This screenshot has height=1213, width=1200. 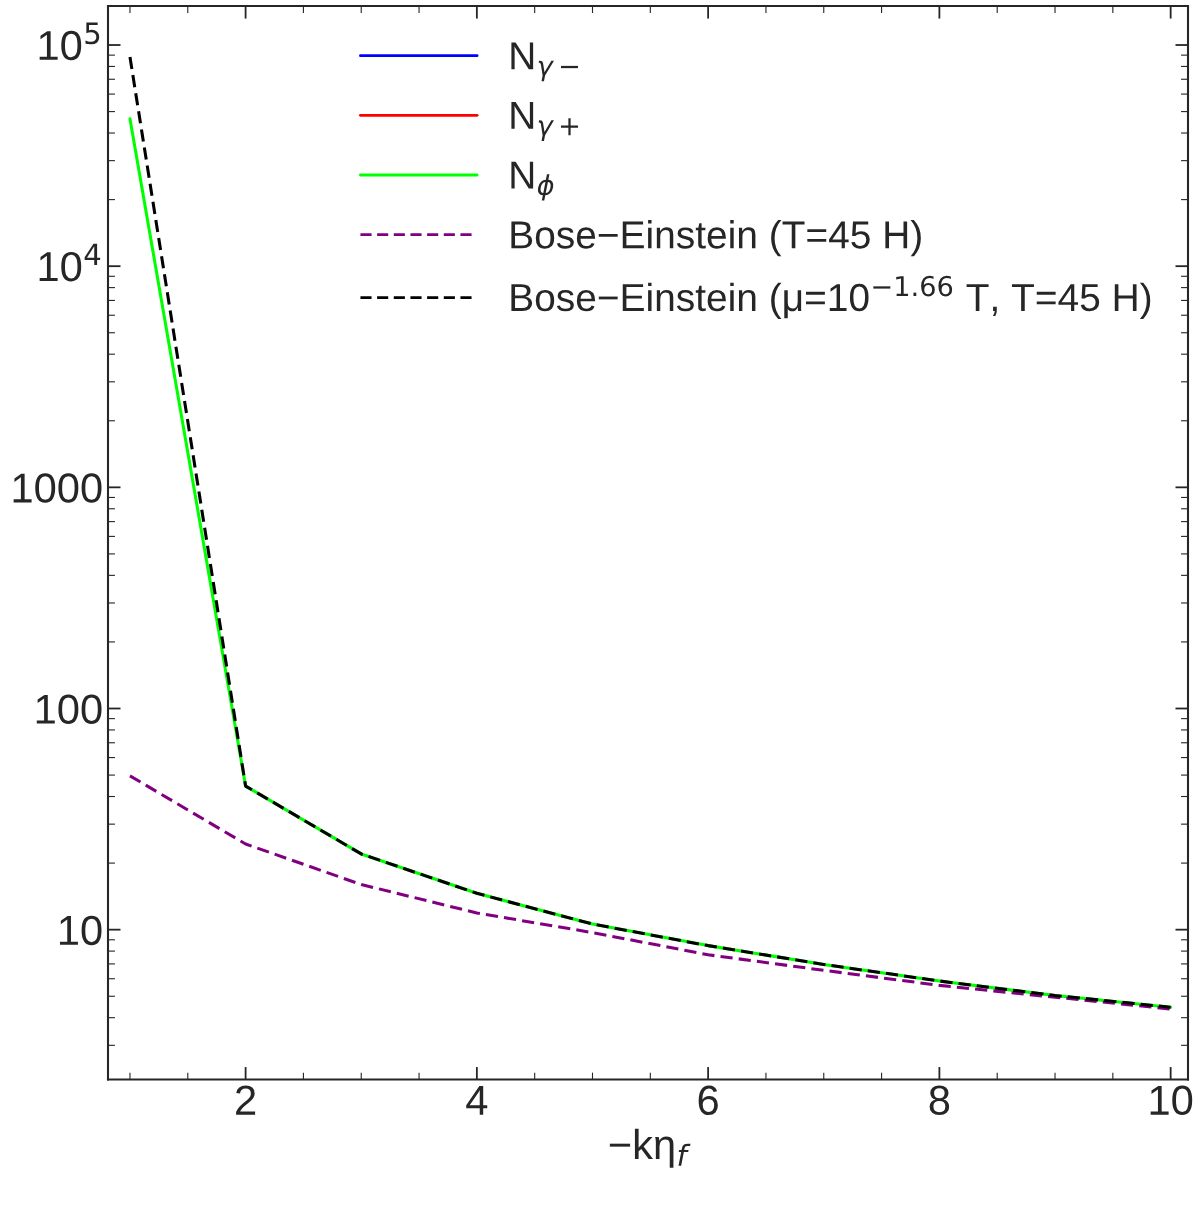 I want to click on legend-label: N$_{γ+}$, so click(x=545, y=121).